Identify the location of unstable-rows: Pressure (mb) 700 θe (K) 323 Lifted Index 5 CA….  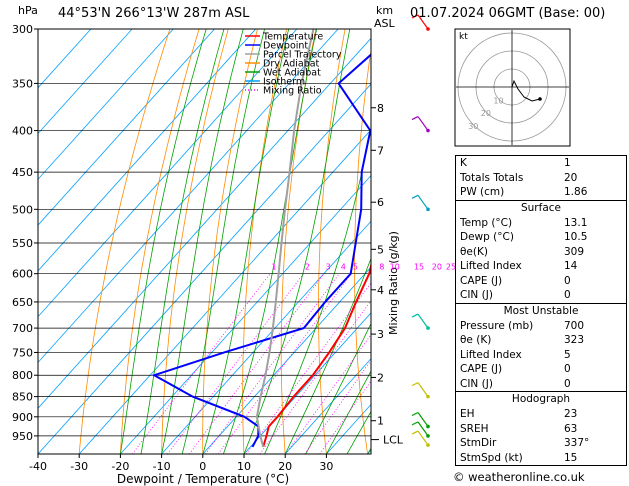
(541, 355).